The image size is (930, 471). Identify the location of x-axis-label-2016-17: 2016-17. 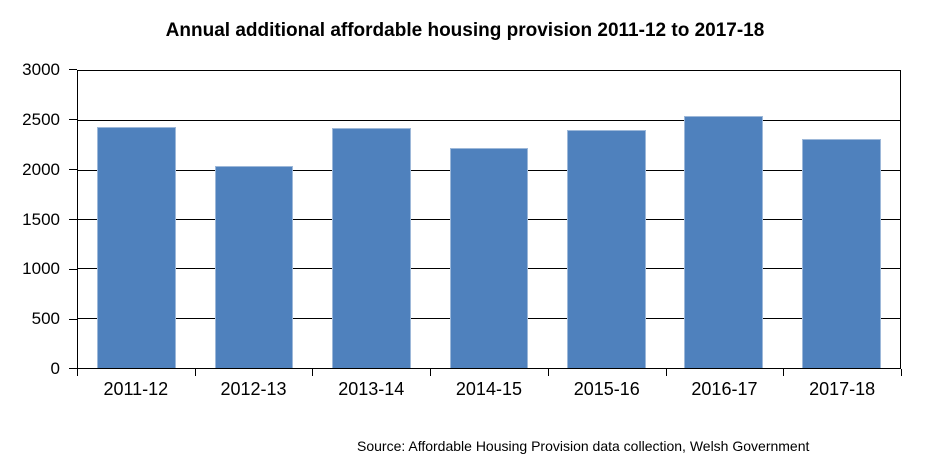
(724, 389).